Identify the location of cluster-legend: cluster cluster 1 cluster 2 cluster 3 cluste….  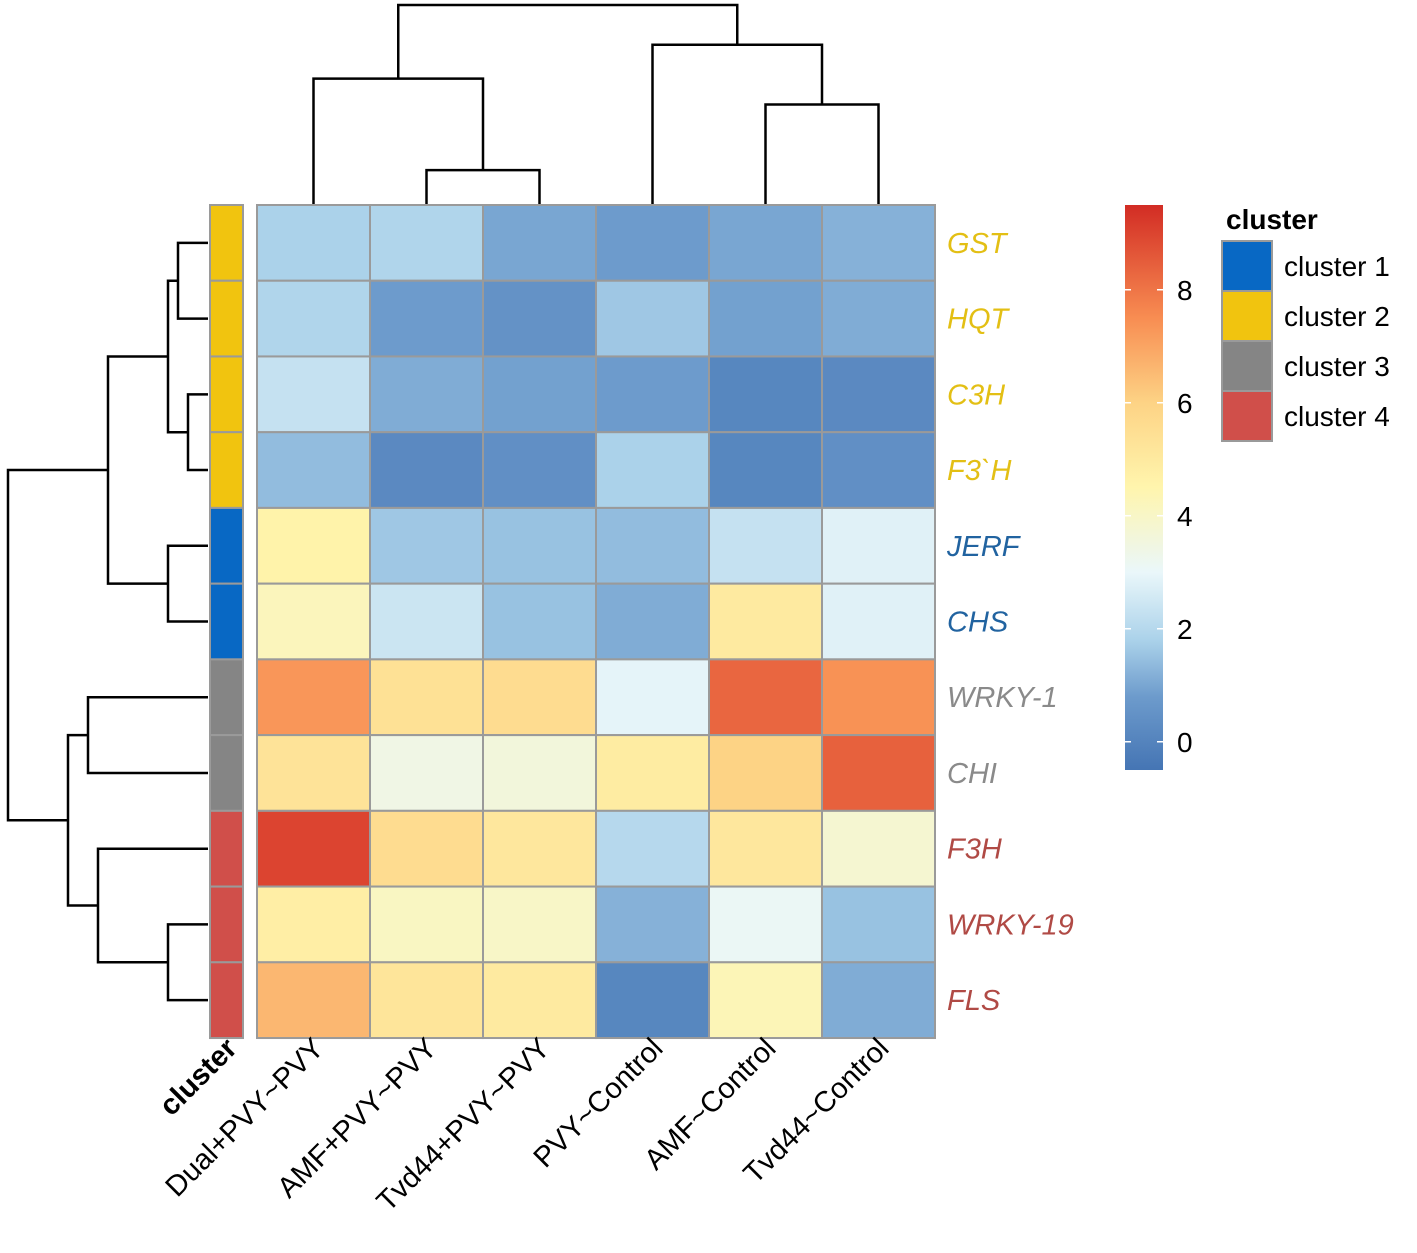
(1305, 323).